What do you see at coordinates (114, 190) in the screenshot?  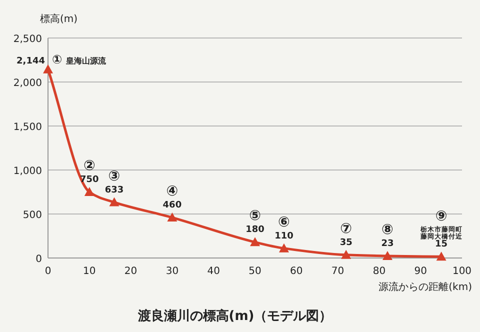 I see `data-label: 633` at bounding box center [114, 190].